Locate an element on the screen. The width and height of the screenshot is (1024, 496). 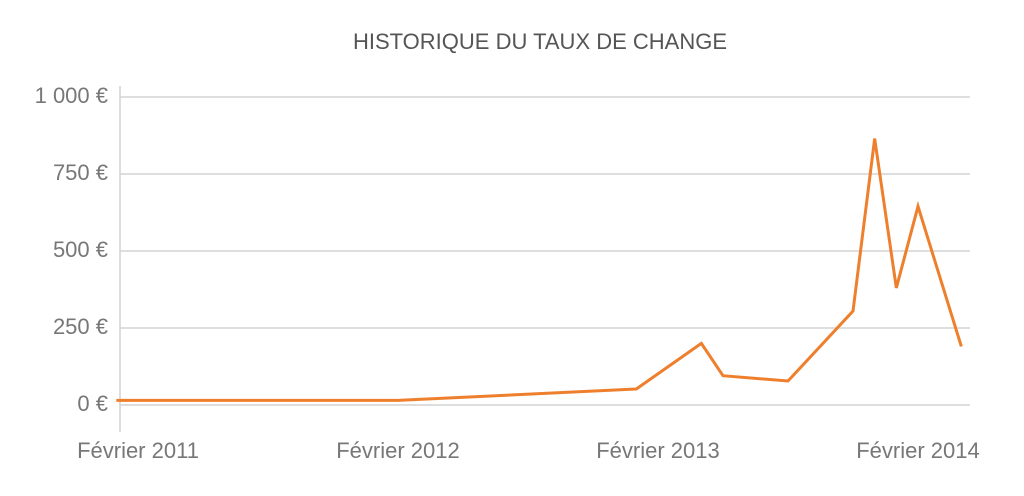
y-tick-label: 0 € is located at coordinates (92, 403).